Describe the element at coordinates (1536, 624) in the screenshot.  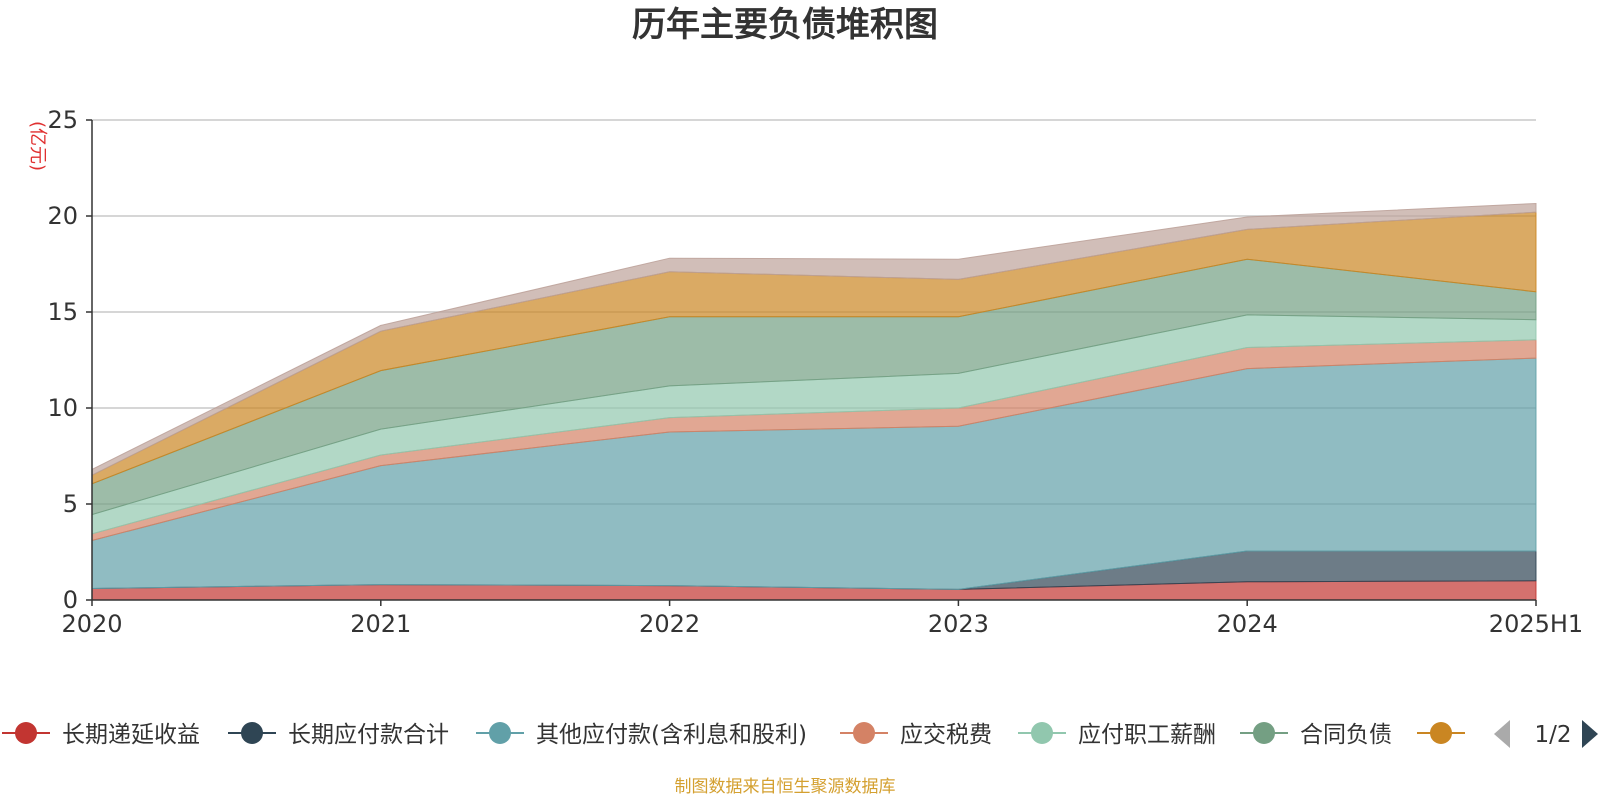
I see `x-tick-label: 2025H1` at that location.